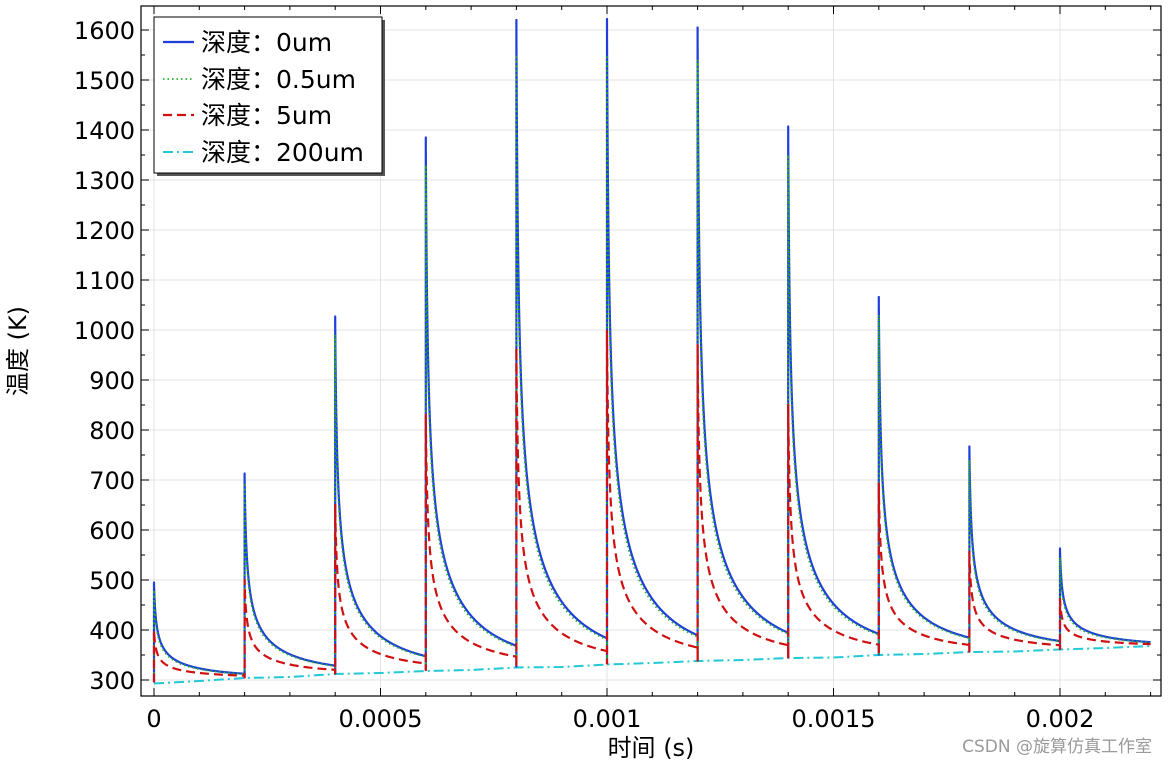 The height and width of the screenshot is (765, 1168). Describe the element at coordinates (104, 181) in the screenshot. I see `y-tick-label: 1300` at that location.